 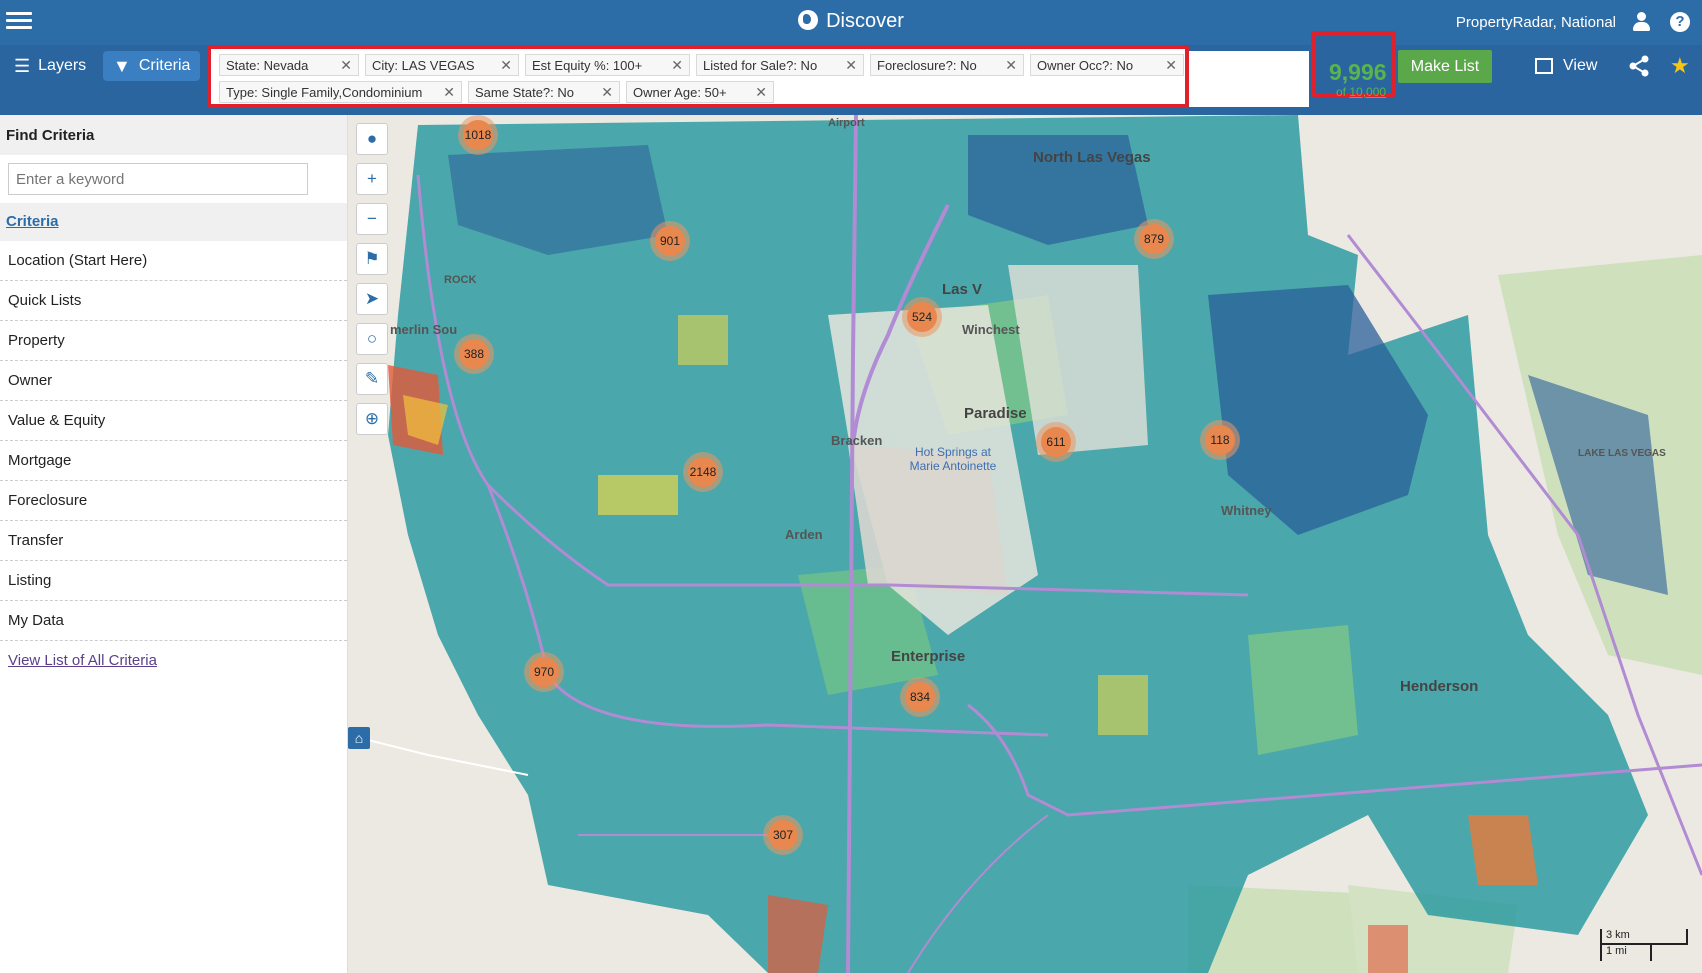 I want to click on zoom-out-icon: −, so click(x=372, y=219).